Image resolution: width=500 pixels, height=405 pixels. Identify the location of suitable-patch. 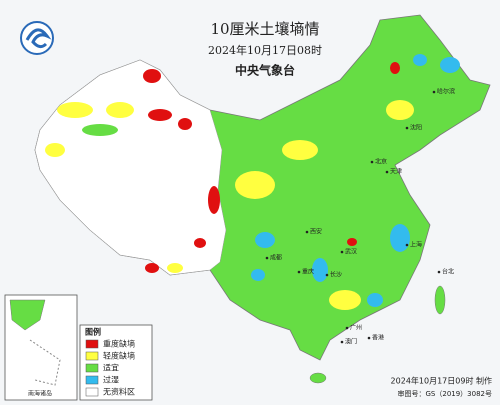
(100, 130).